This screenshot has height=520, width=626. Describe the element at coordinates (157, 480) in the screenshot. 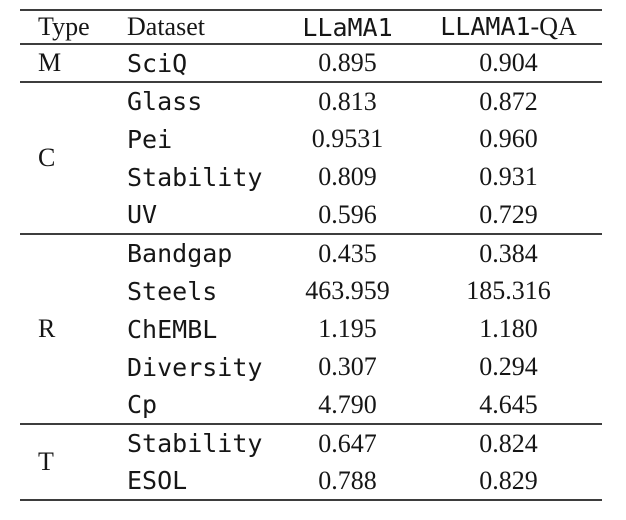

I see `dataset-cell: ESOL` at that location.